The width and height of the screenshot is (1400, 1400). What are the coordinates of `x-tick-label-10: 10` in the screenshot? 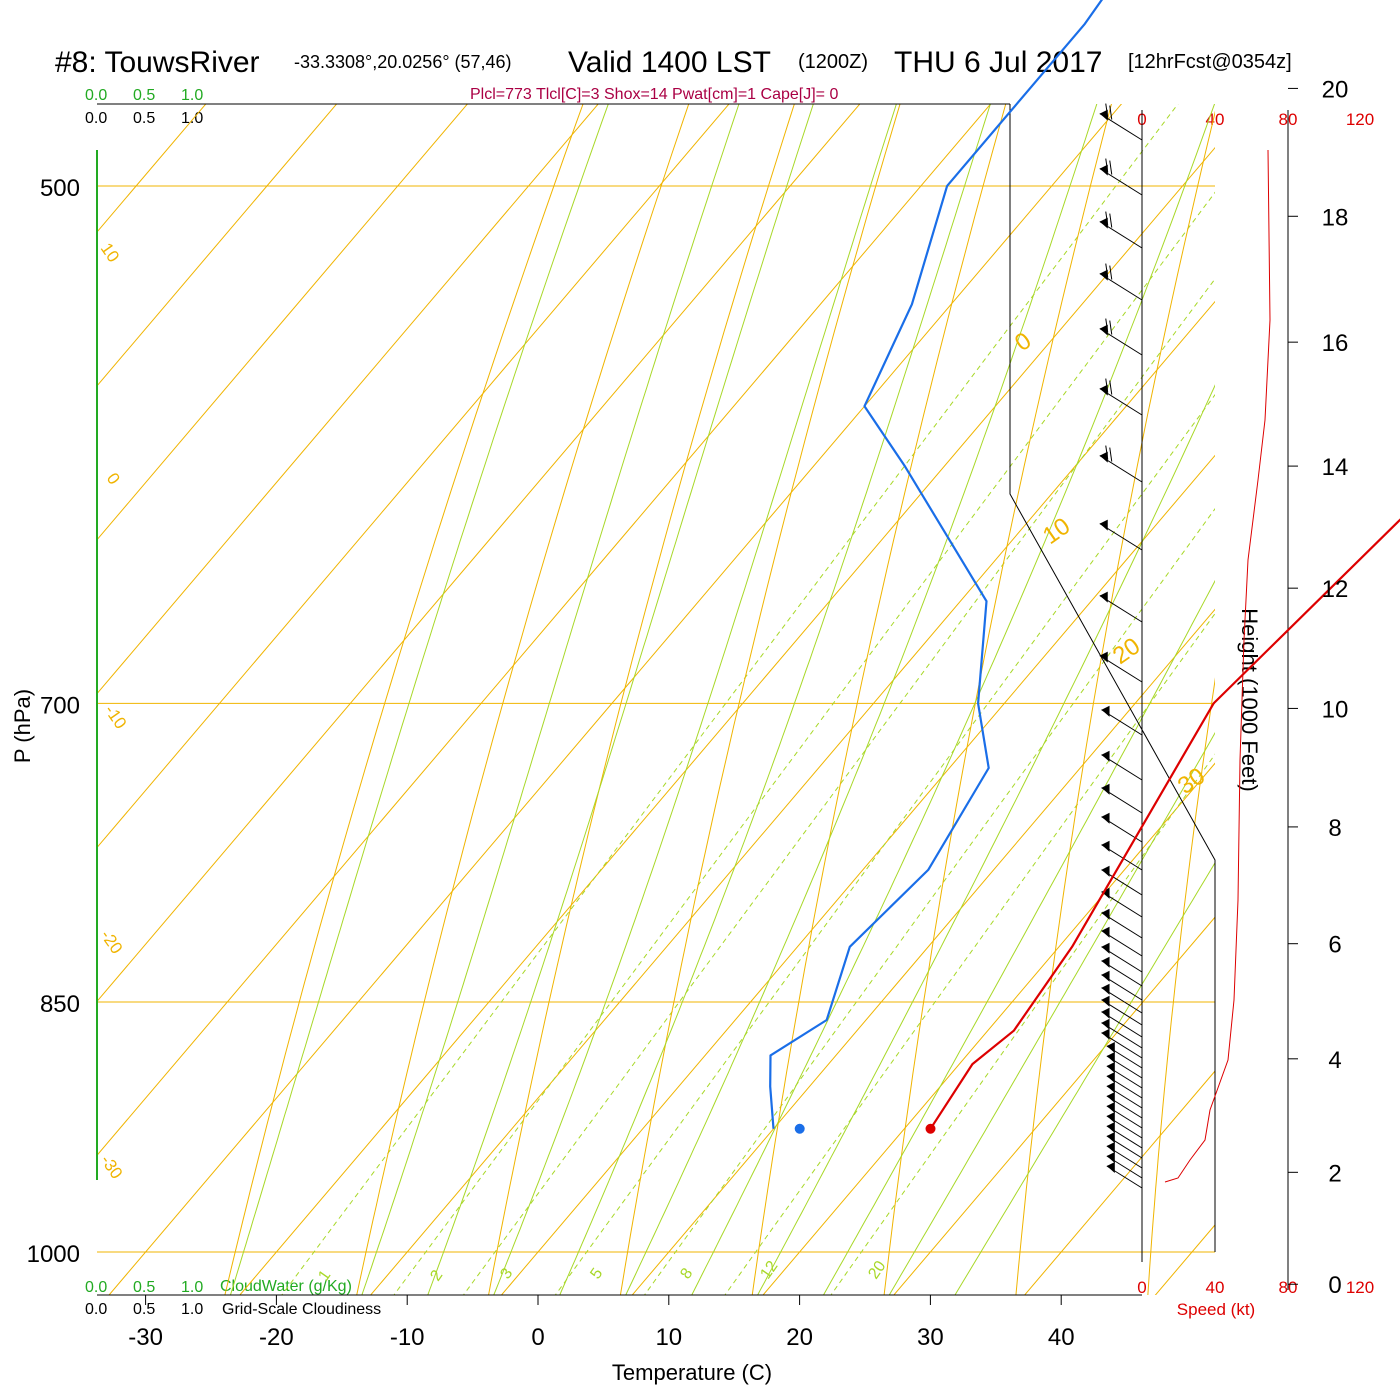 It's located at (668, 1337).